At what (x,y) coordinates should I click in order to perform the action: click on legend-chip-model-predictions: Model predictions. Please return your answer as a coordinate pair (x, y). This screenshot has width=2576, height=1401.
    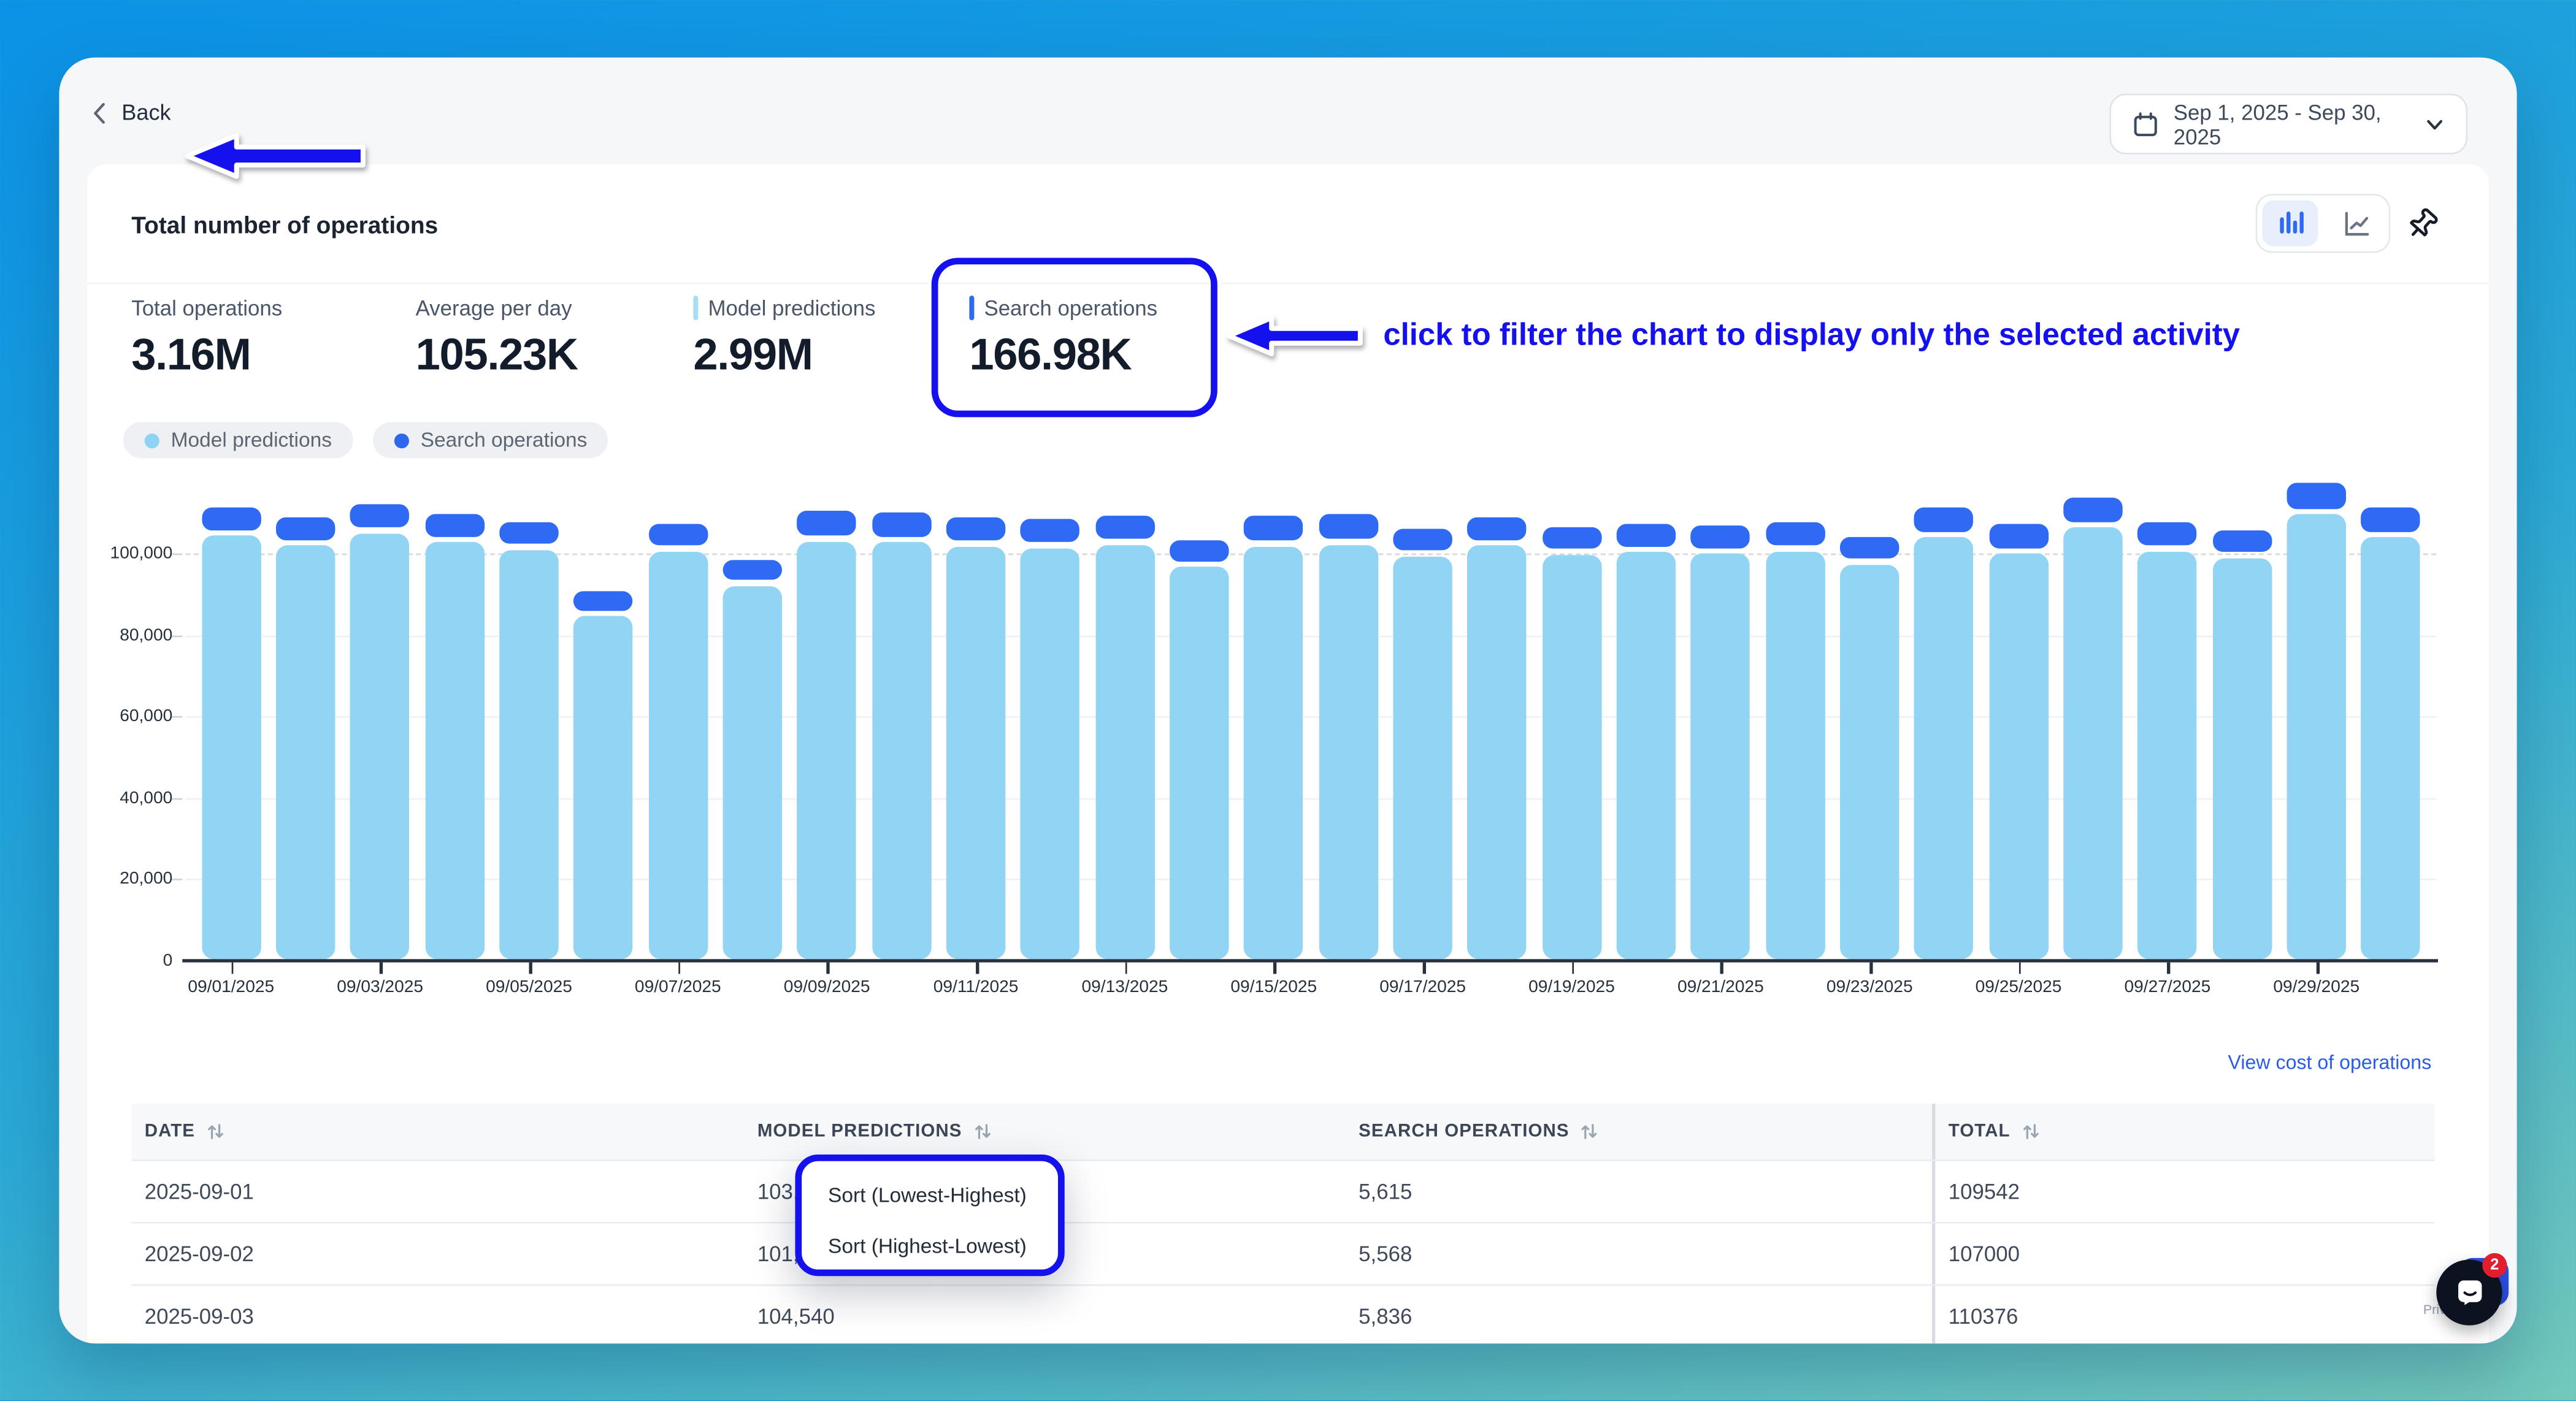
    Looking at the image, I should click on (238, 440).